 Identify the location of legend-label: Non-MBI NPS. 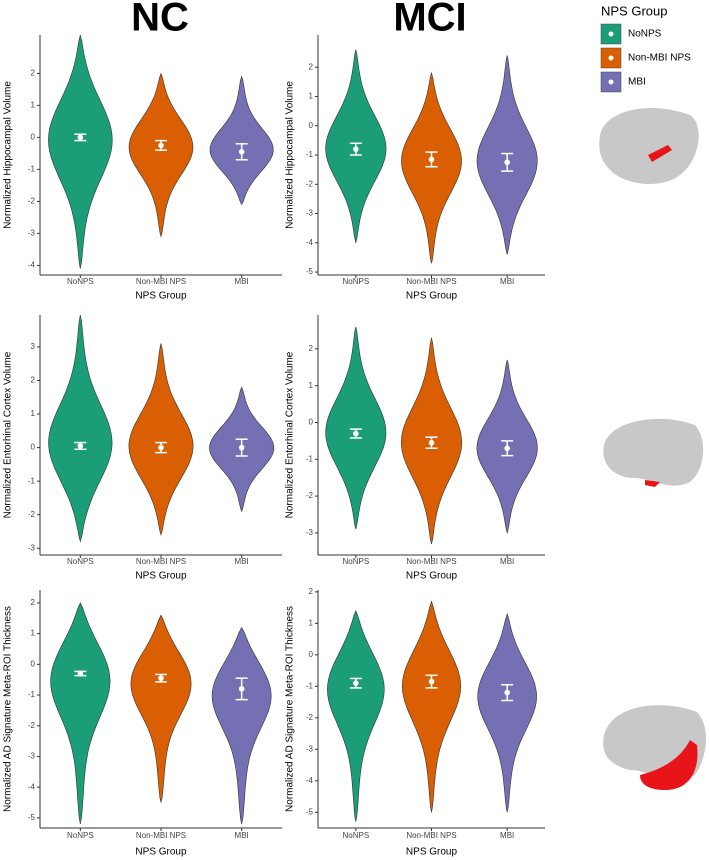
(659, 58).